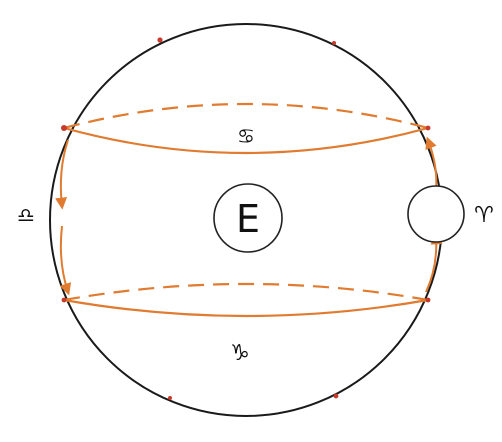 This screenshot has height=442, width=502. I want to click on point-marker-top-left, so click(160, 40).